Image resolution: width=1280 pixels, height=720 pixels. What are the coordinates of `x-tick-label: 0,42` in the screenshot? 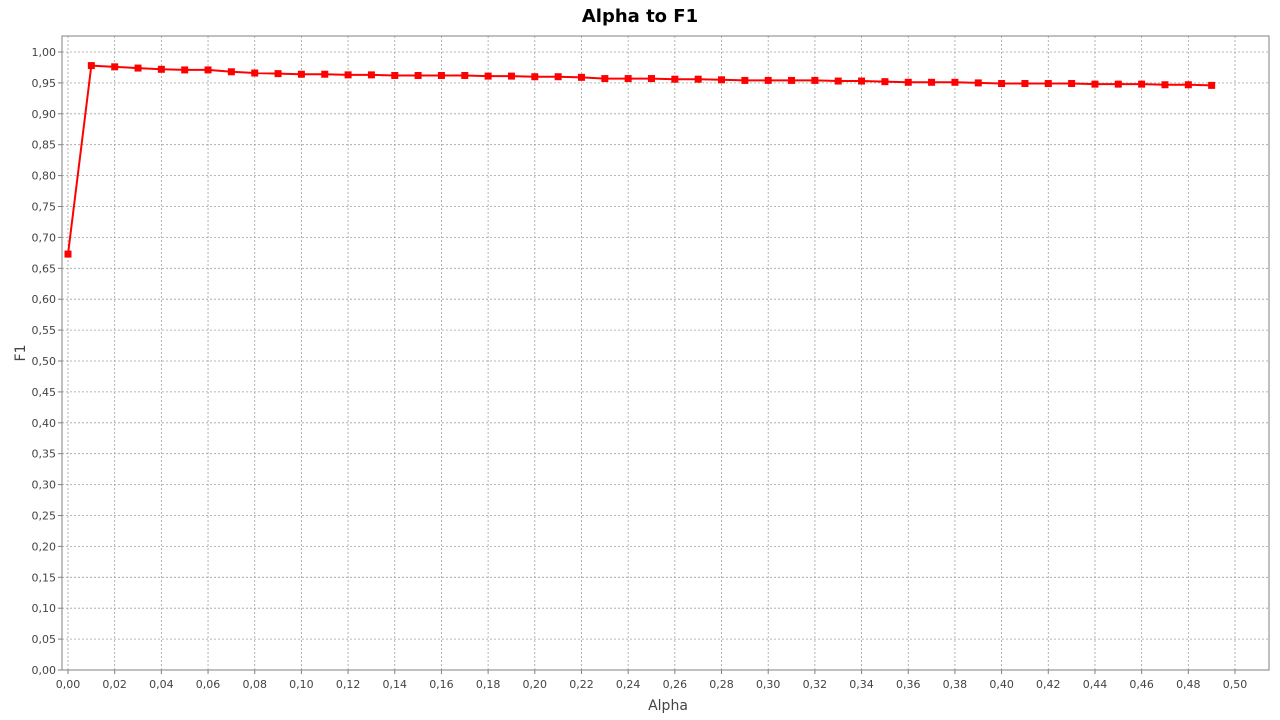 It's located at (1048, 684).